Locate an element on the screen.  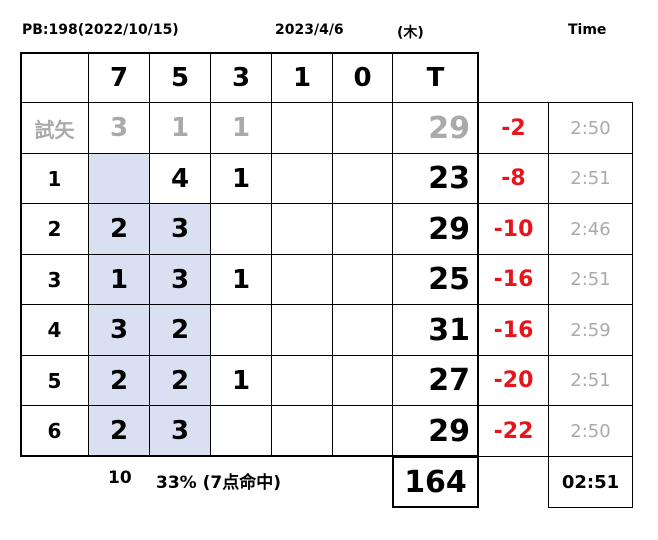
cell: 2:59 is located at coordinates (590, 330).